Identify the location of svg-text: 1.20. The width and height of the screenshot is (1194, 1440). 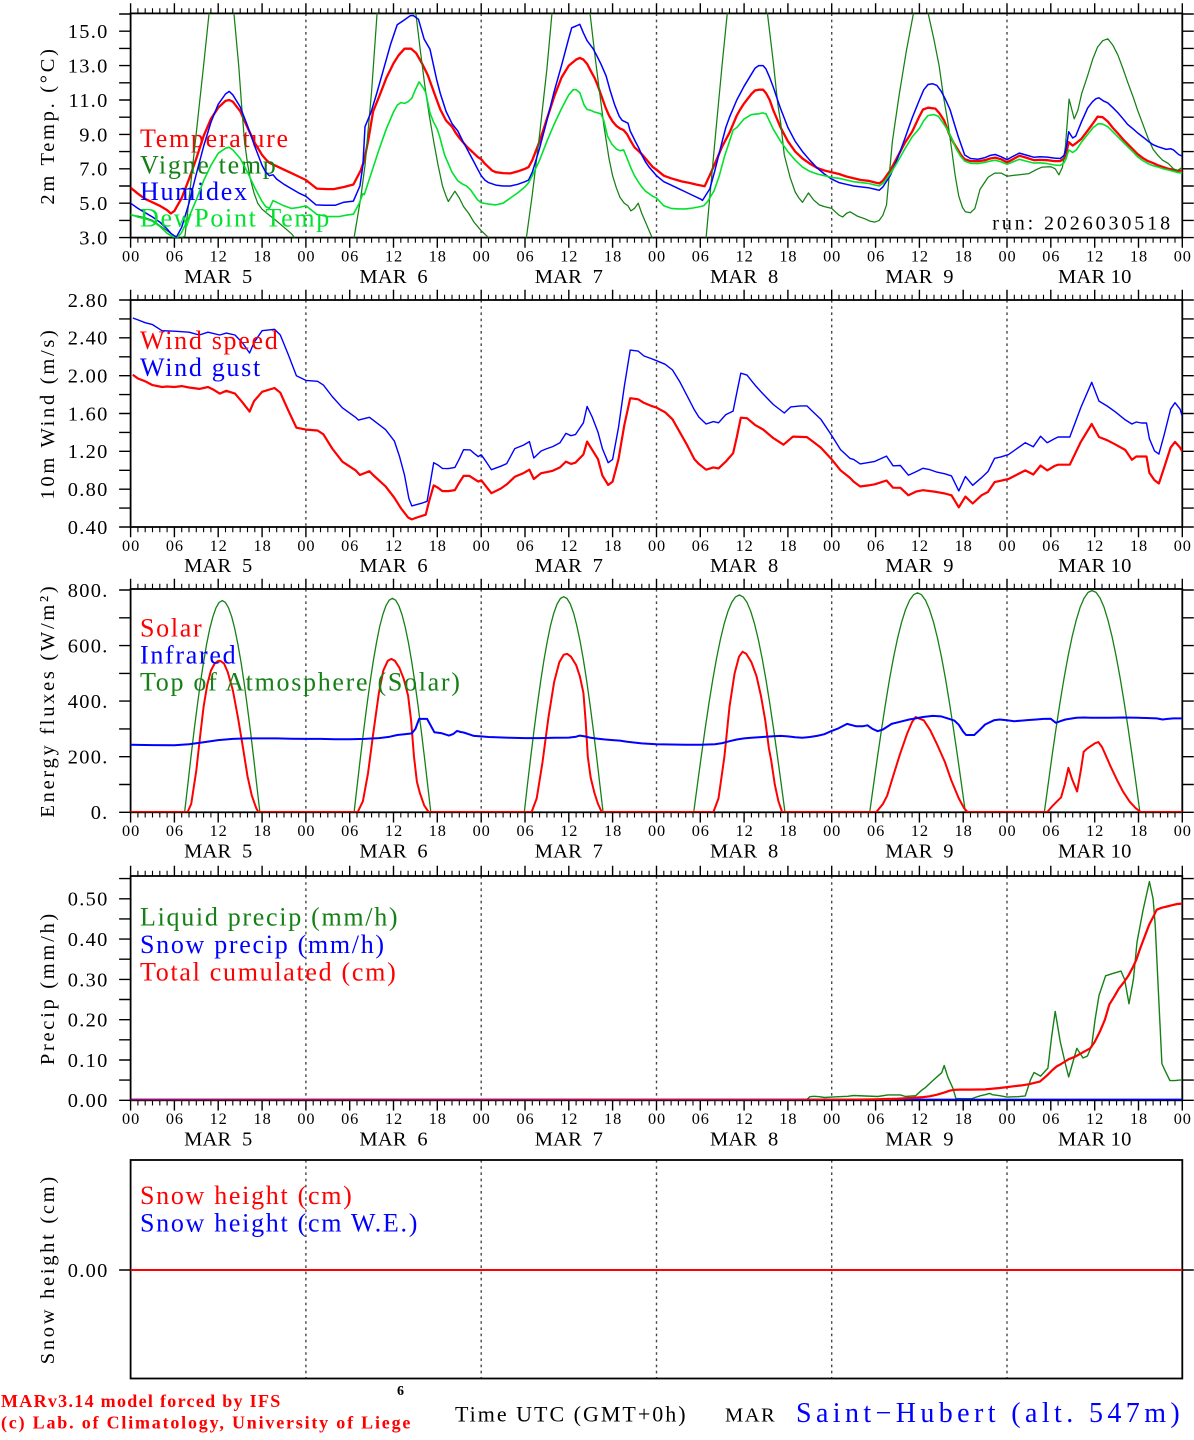
(88, 452).